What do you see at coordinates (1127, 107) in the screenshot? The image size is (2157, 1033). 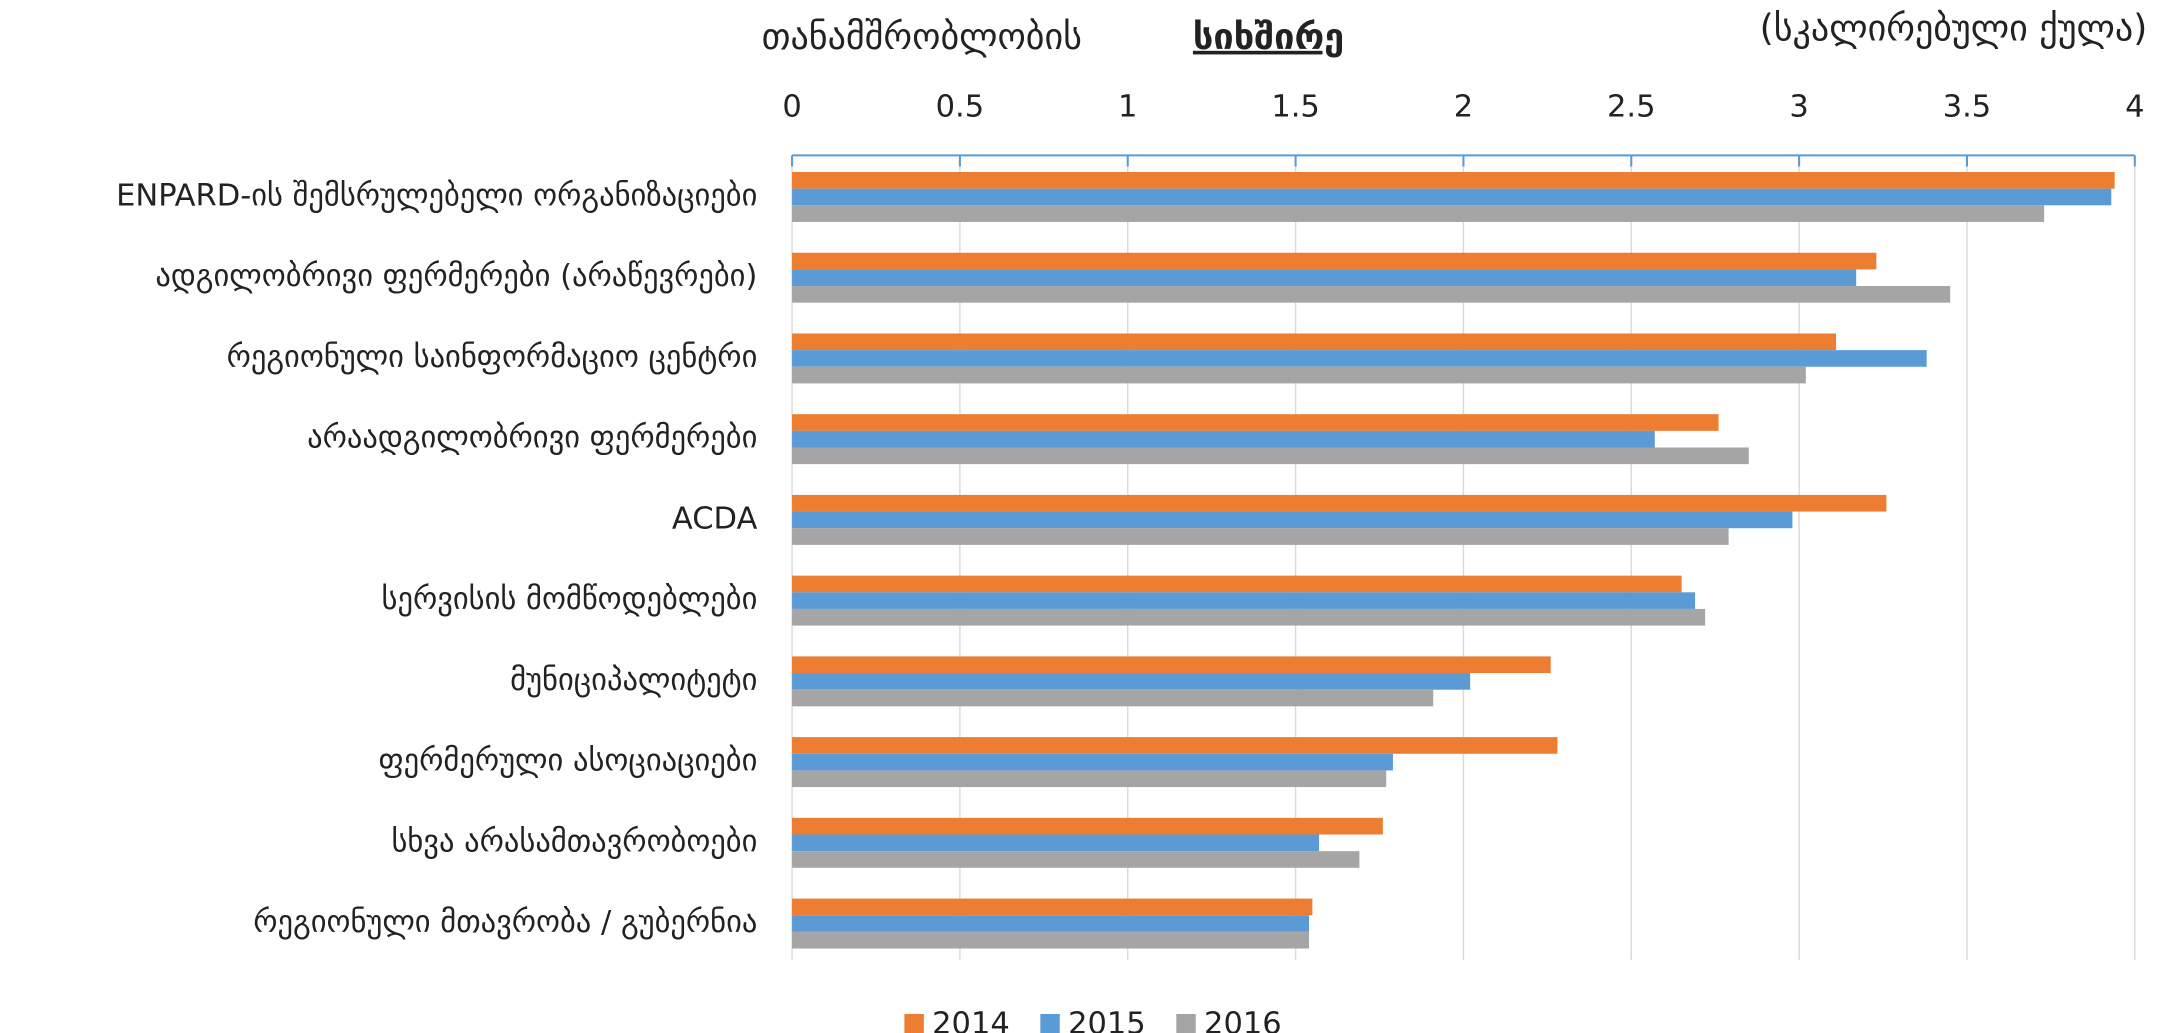 I see `x-tick-label: 1` at bounding box center [1127, 107].